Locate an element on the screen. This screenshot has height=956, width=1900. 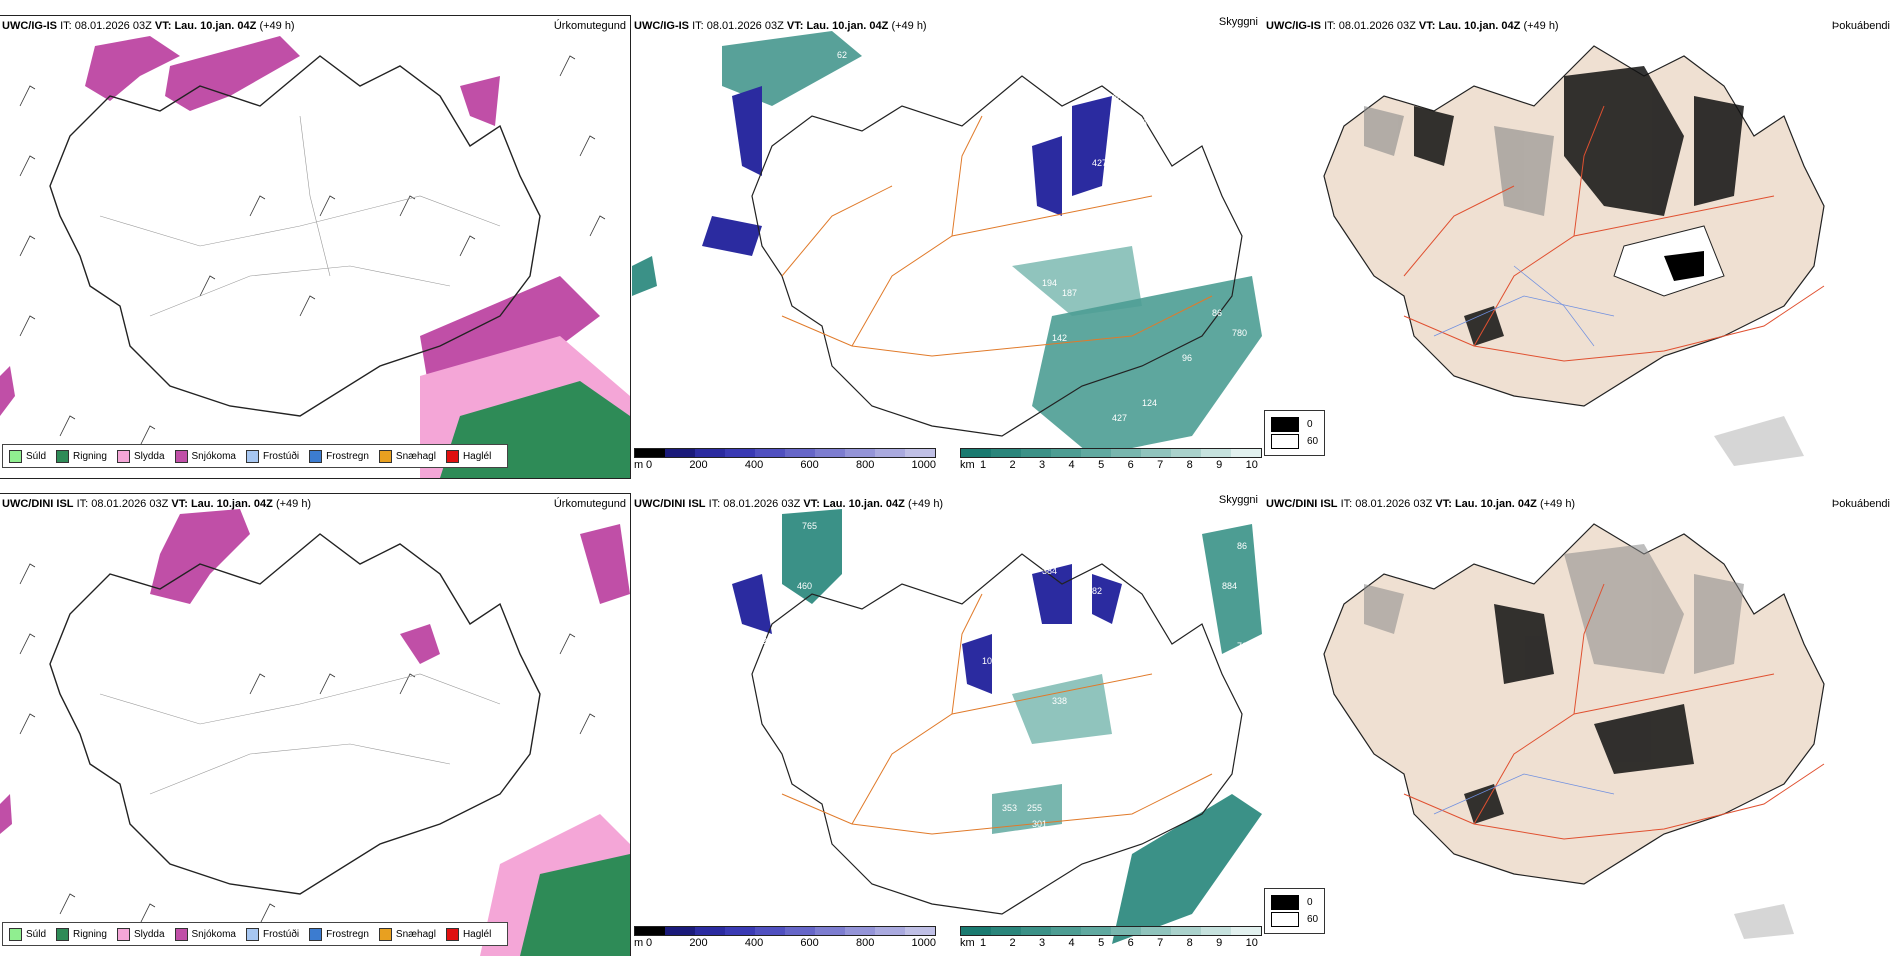
colorbar-tick: 7 is located at coordinates (1160, 943).